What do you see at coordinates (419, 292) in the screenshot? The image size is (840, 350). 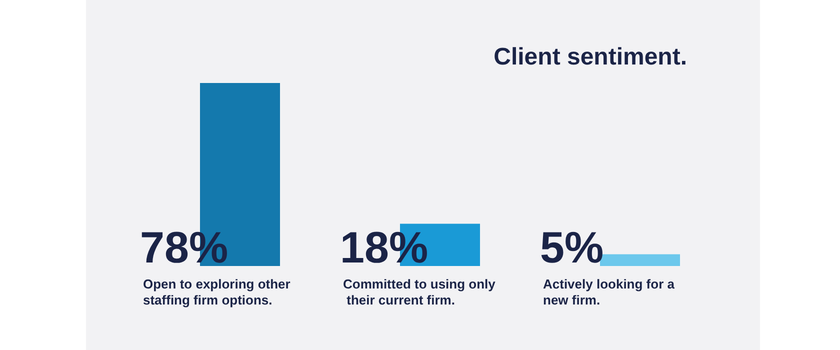 I see `x-tick-label: Committed to using only their current firm.` at bounding box center [419, 292].